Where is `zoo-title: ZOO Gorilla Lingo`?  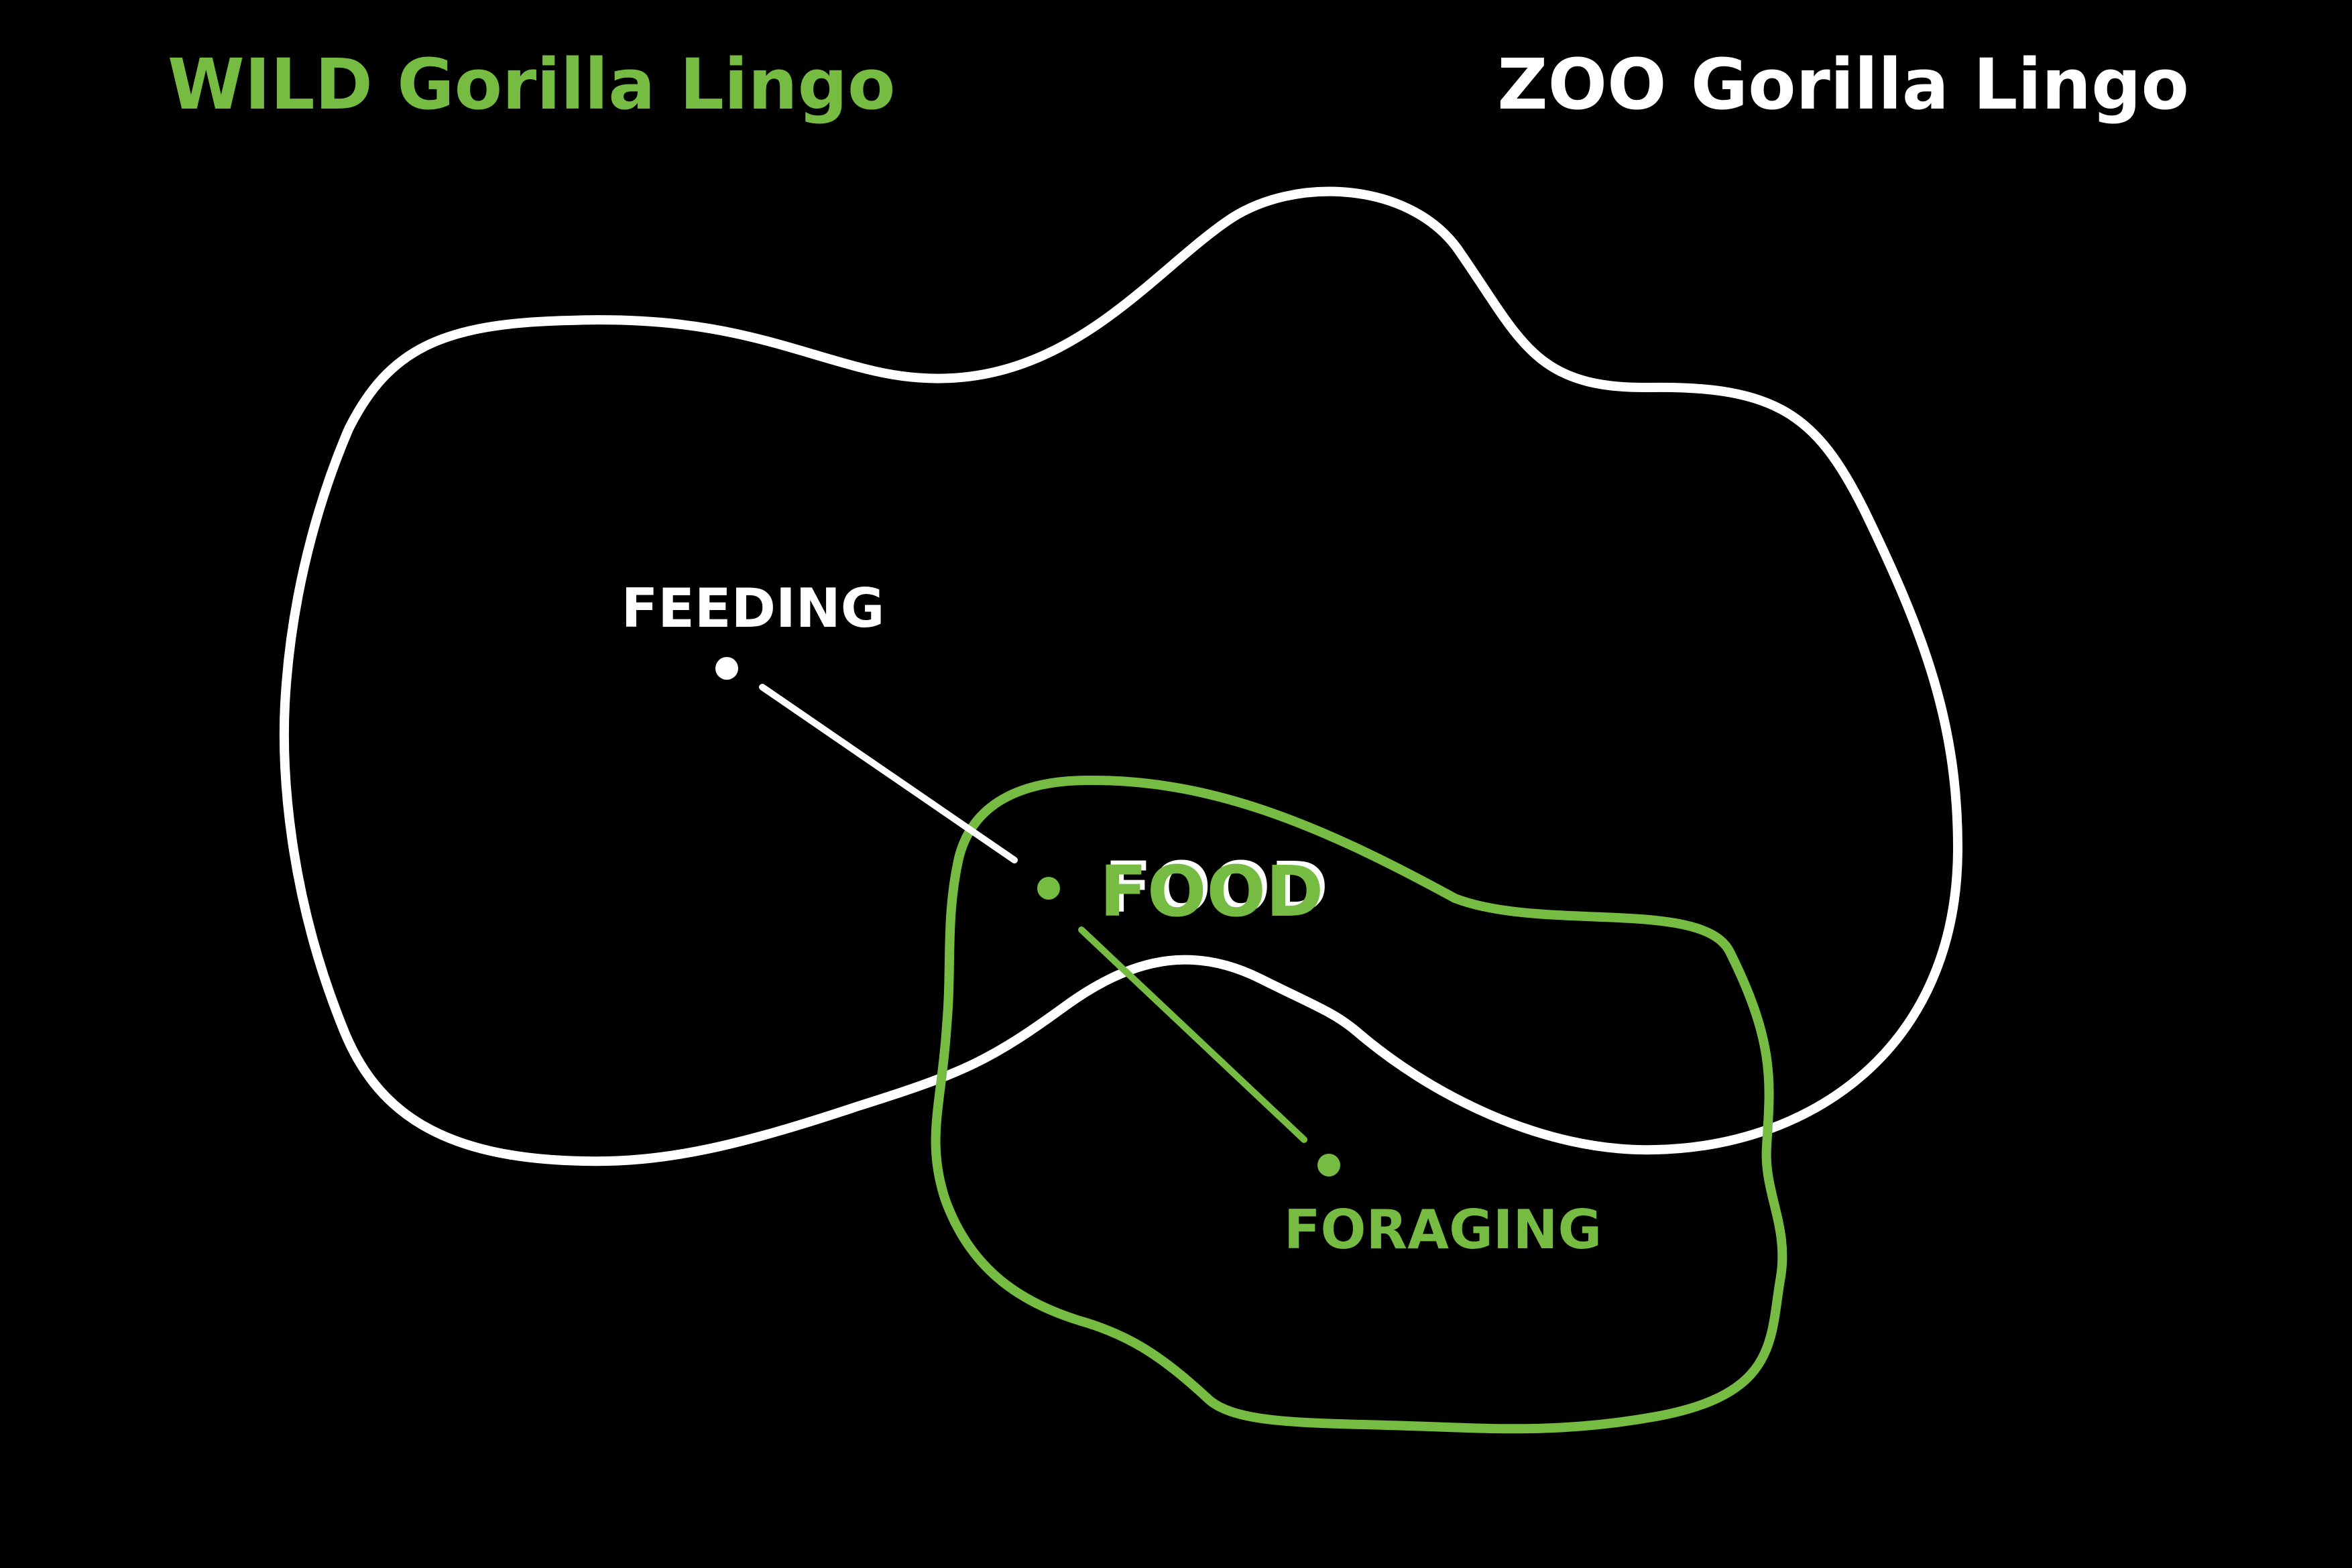
zoo-title: ZOO Gorilla Lingo is located at coordinates (1843, 85).